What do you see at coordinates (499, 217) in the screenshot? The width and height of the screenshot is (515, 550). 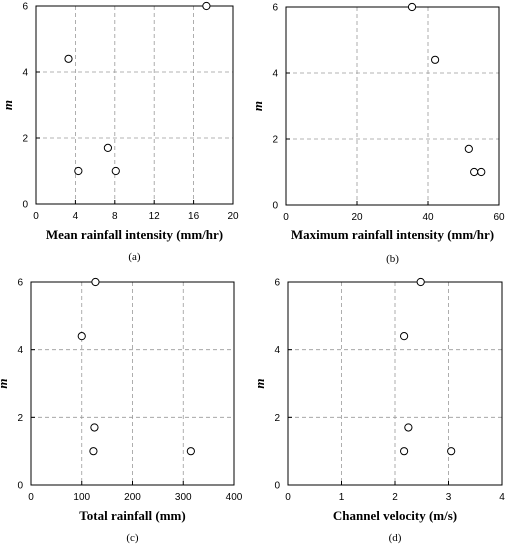 I see `x-tick-label: 60` at bounding box center [499, 217].